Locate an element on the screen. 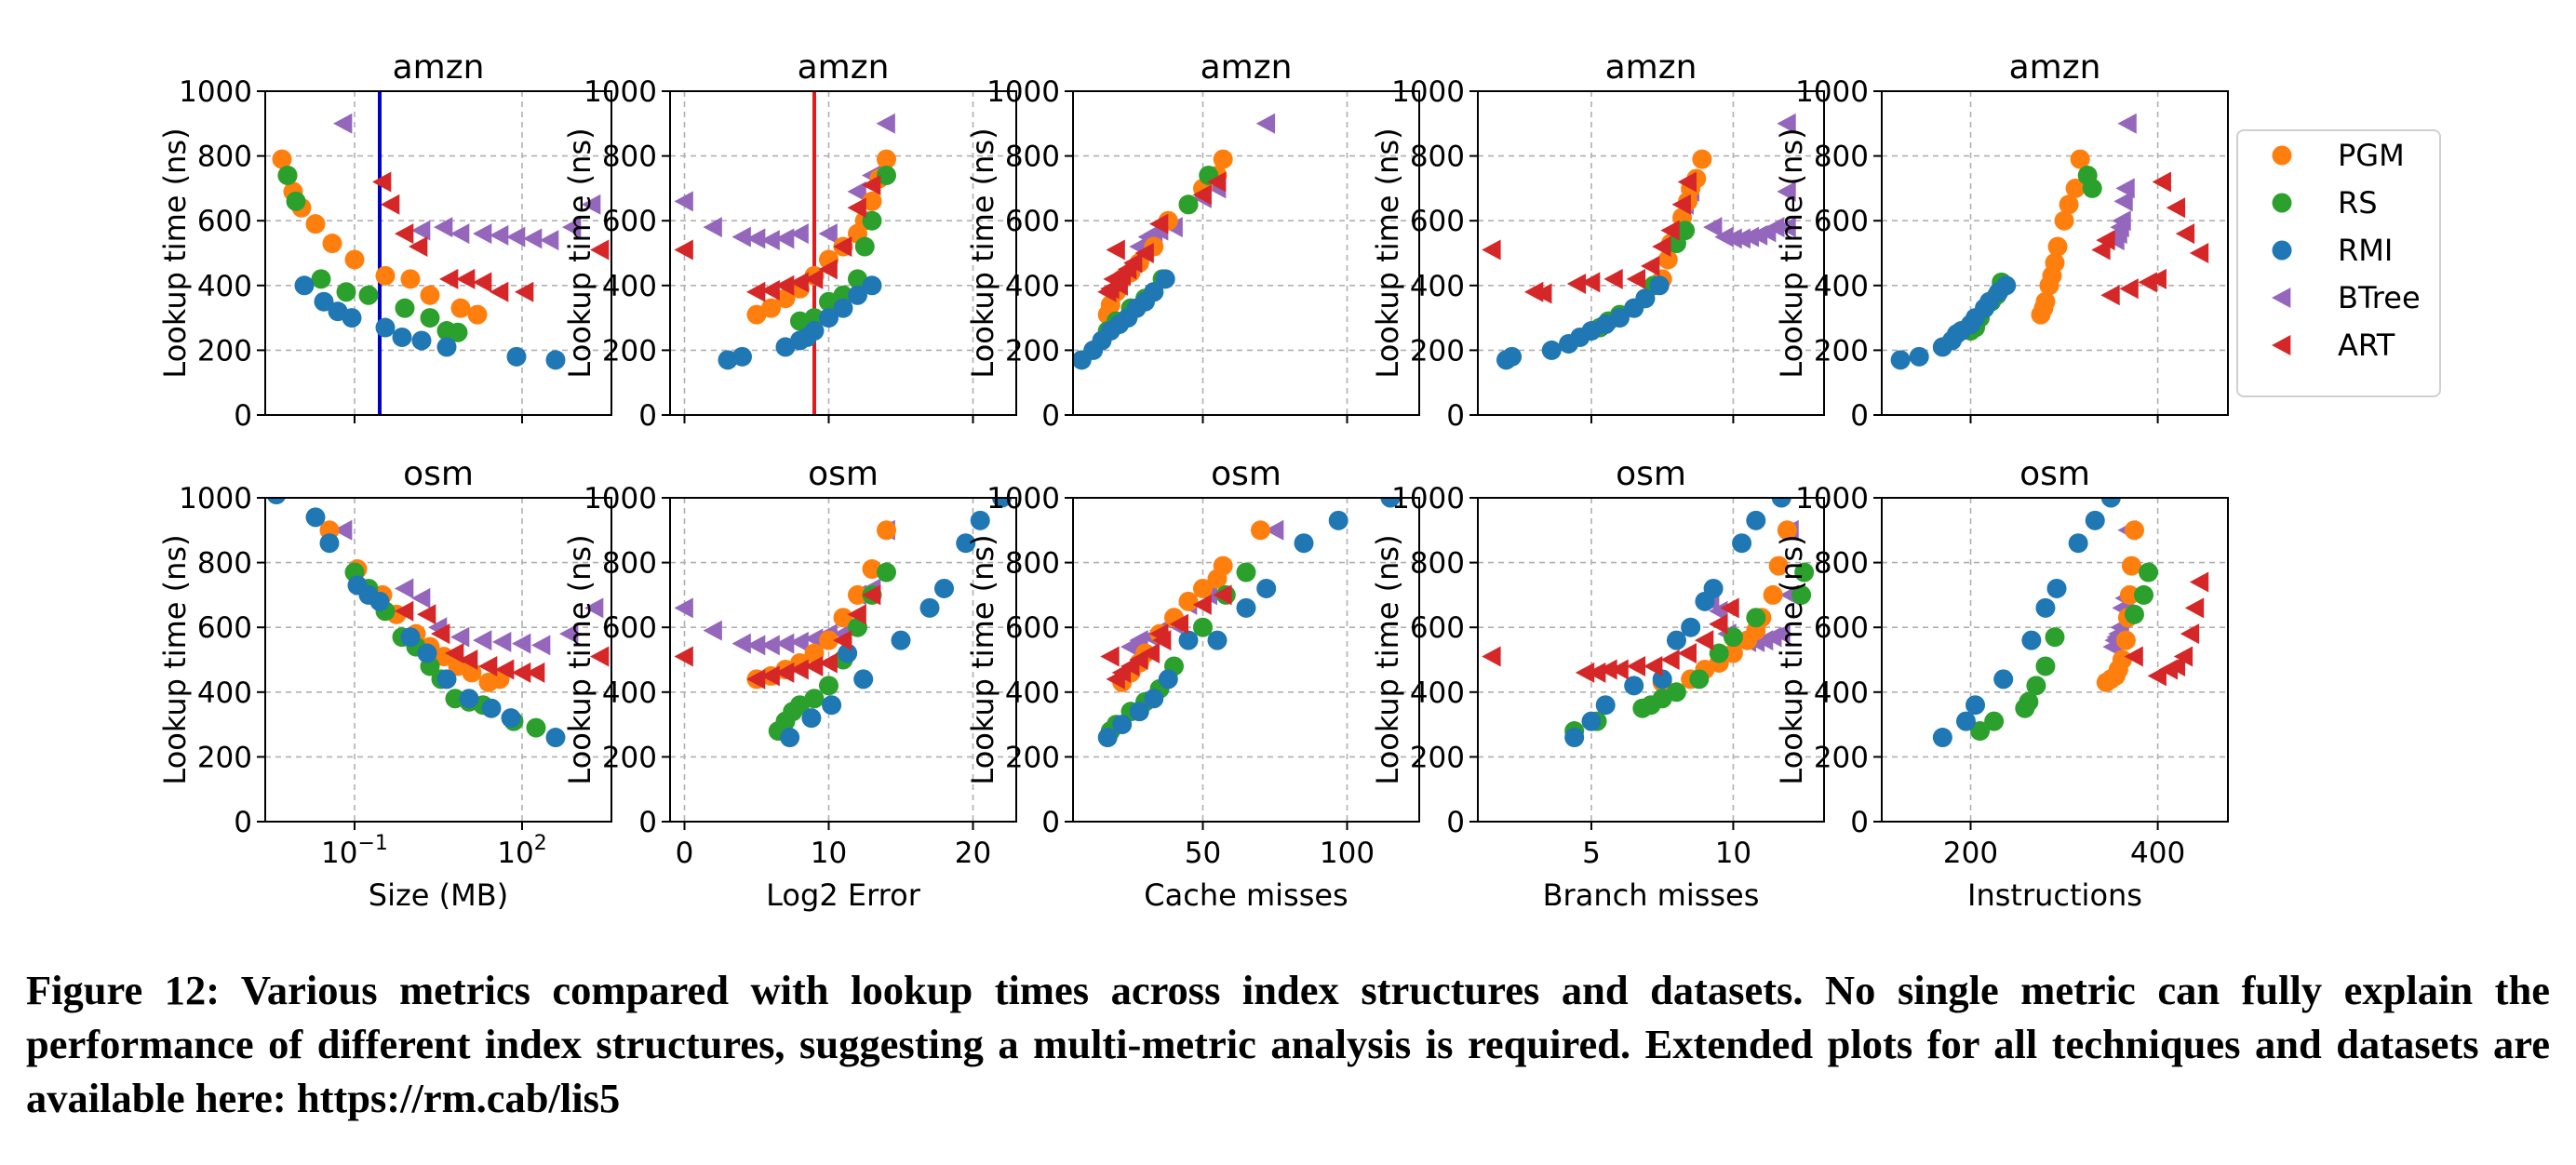 This screenshot has width=2576, height=1165. panel-amzn-5: 0 200 400 600 800 1000 Lookup time (ns) amzn is located at coordinates (2001, 240).